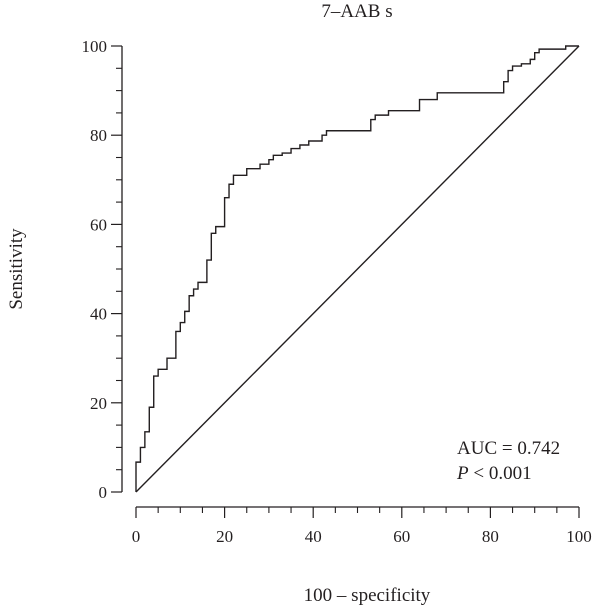 The height and width of the screenshot is (611, 600). Describe the element at coordinates (313, 536) in the screenshot. I see `x-tick-label: 40` at that location.